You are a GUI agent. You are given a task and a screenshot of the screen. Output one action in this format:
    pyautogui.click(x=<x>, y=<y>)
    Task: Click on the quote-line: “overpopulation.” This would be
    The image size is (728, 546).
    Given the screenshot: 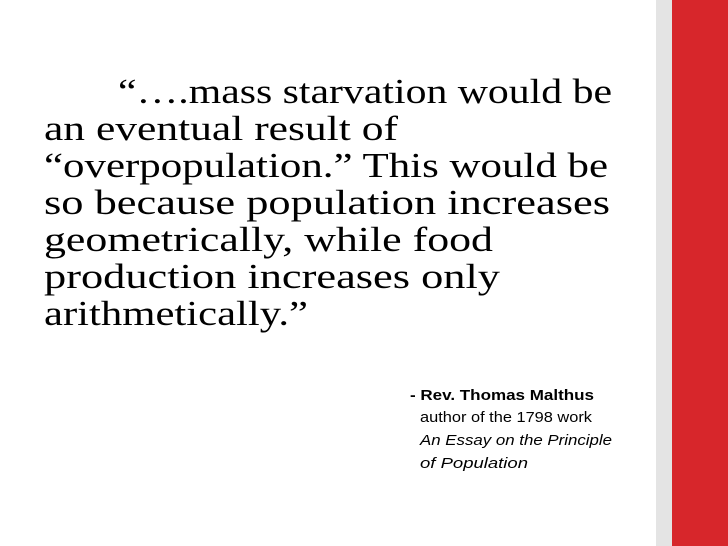 What is the action you would take?
    pyautogui.click(x=326, y=165)
    